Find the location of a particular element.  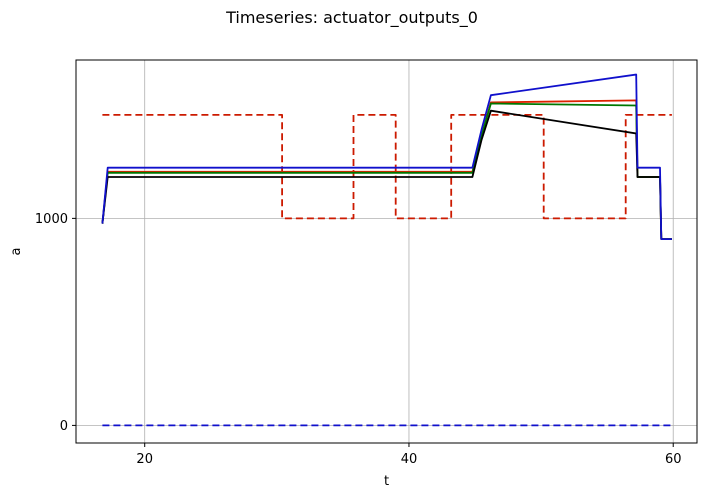

x-tick-label: 60 is located at coordinates (673, 459).